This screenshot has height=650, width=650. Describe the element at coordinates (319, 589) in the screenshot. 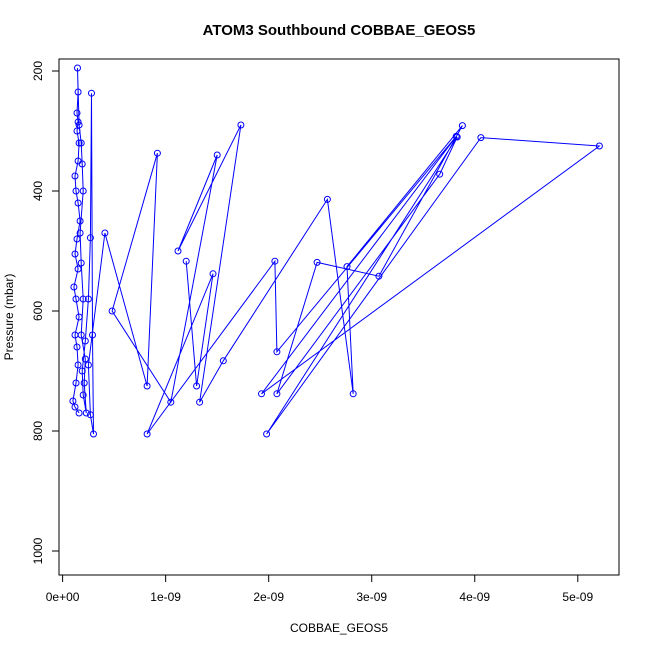

I see `x-axis: 0e+00 1e-09 2e-09 3e-09 4e-09 5e-09` at that location.